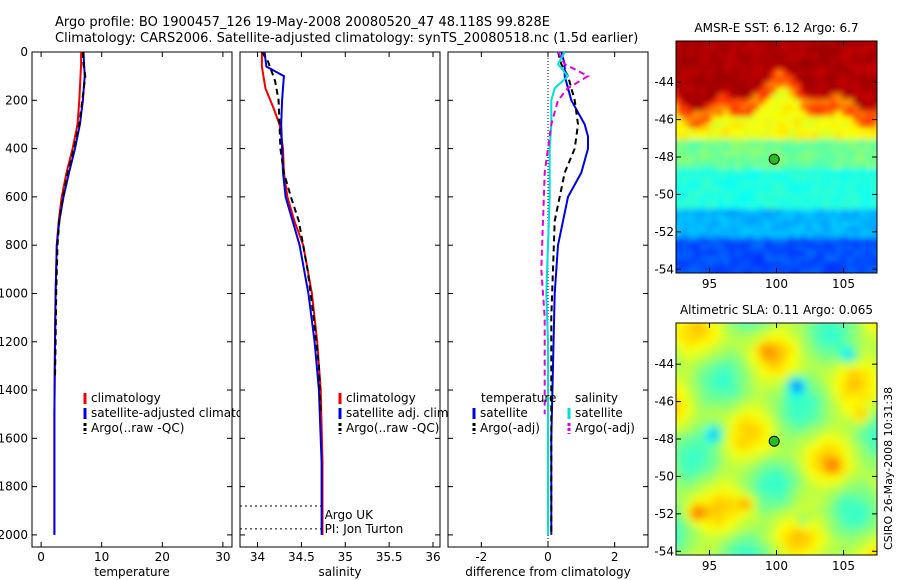 This screenshot has width=900, height=580. I want to click on salinity-series-argo-raw-qc-, so click(291, 233).